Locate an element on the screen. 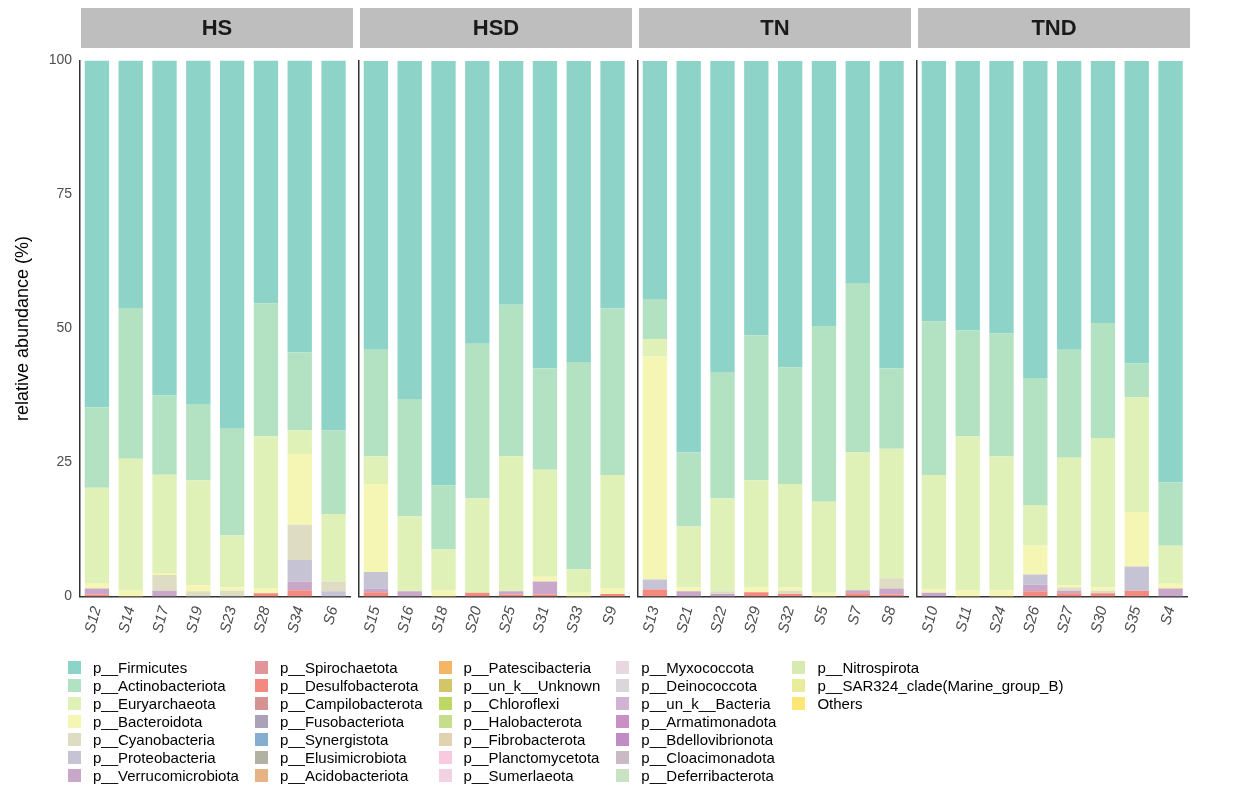 The image size is (1243, 805). x-tick-label: S31 is located at coordinates (540, 619).